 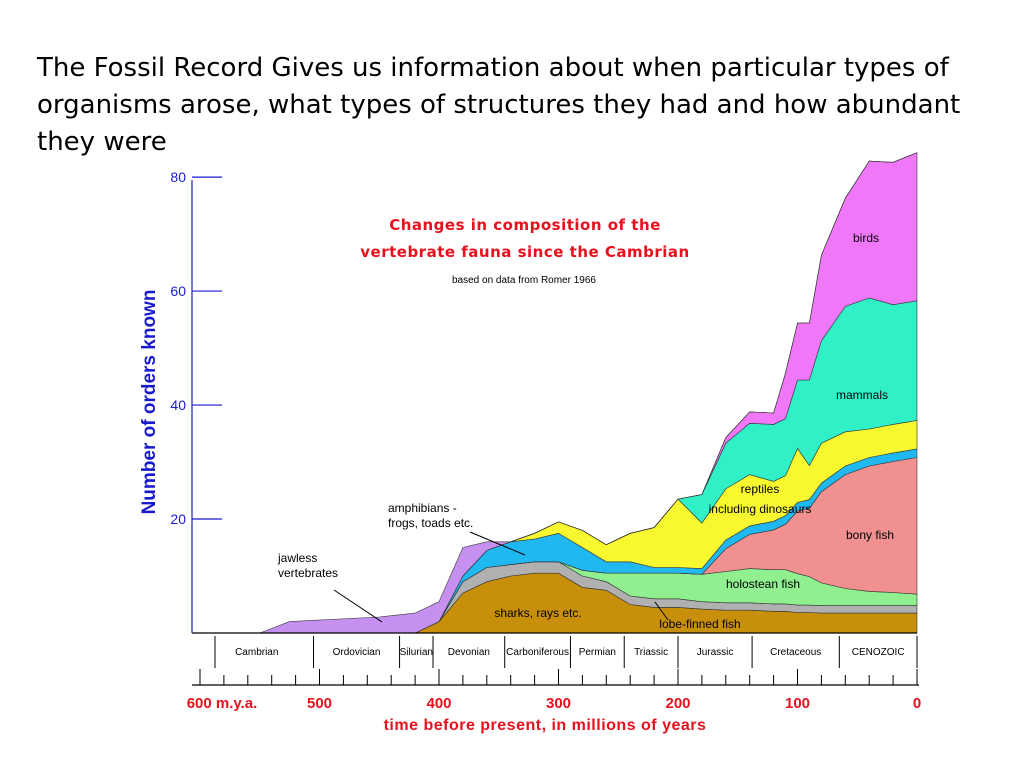 I want to click on annotation-birds: birds, so click(x=866, y=238).